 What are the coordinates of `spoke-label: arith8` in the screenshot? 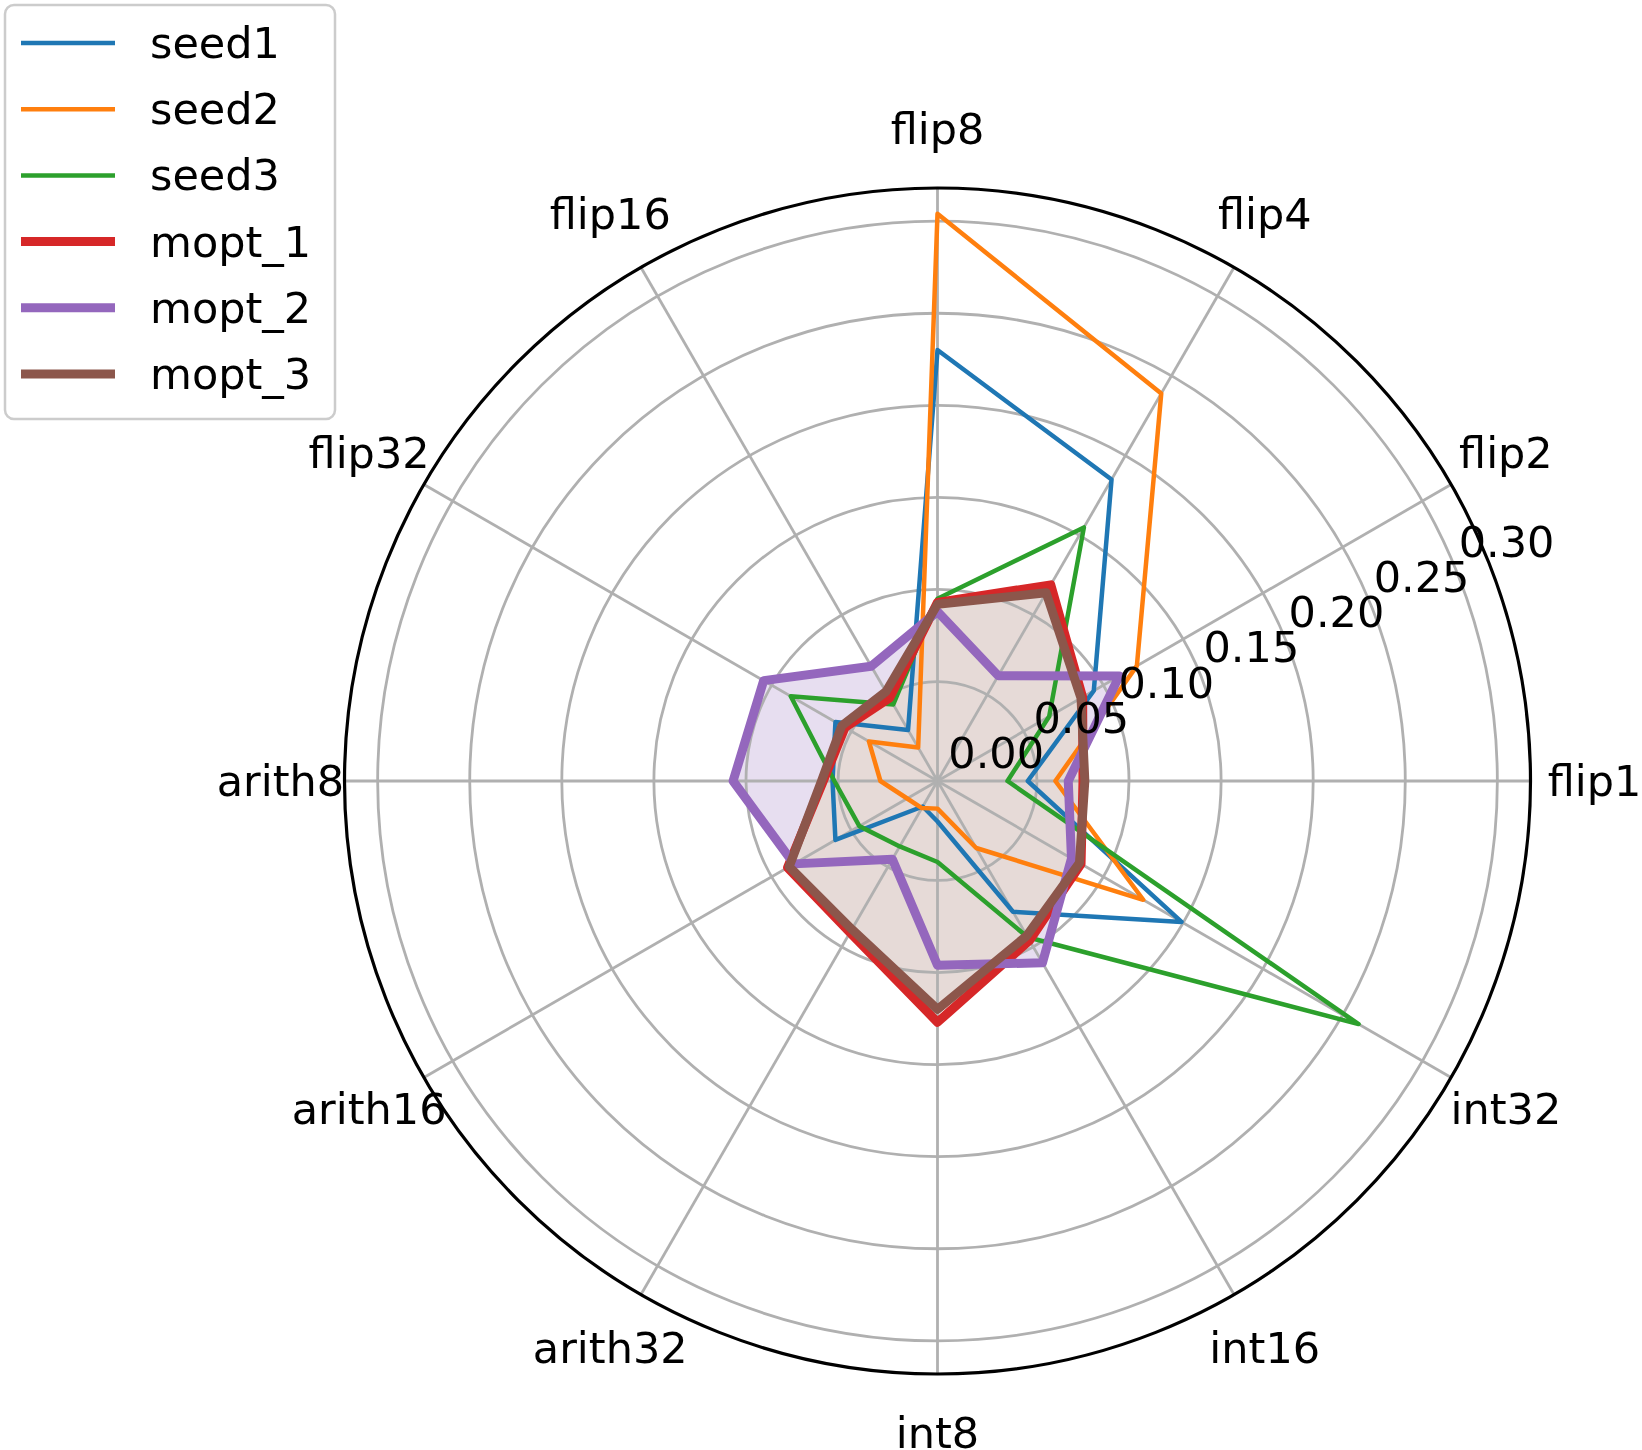 It's located at (280, 781).